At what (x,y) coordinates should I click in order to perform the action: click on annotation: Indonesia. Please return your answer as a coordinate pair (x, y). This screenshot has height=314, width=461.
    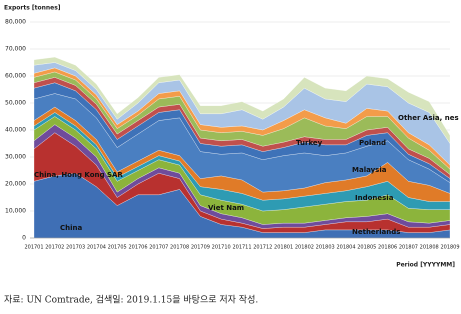
    Looking at the image, I should click on (374, 198).